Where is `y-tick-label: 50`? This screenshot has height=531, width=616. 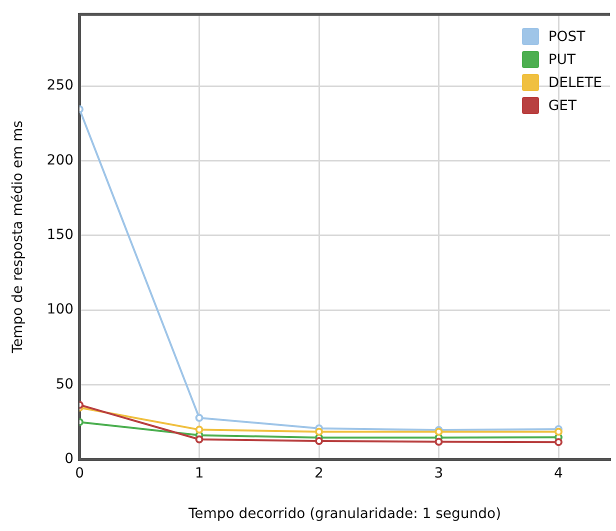
y-tick-label: 50 is located at coordinates (65, 384).